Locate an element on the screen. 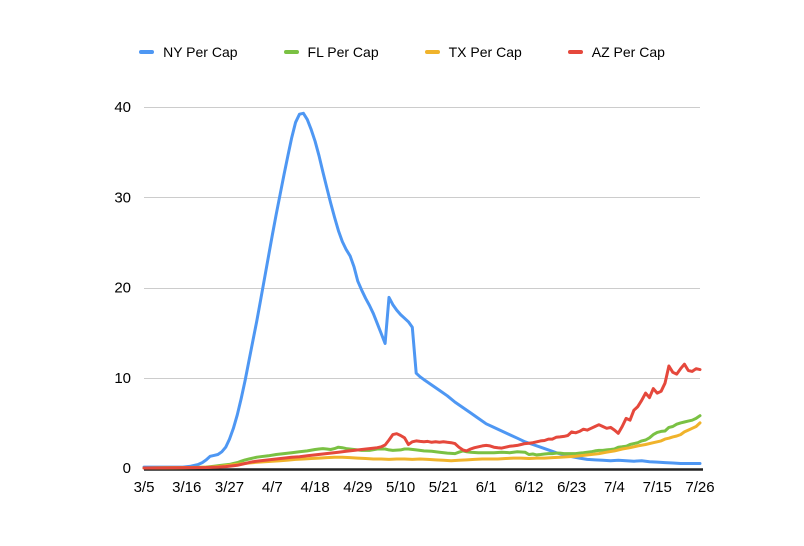 Image resolution: width=804 pixels, height=546 pixels. legend-label-ny: NY Per Cap is located at coordinates (200, 52).